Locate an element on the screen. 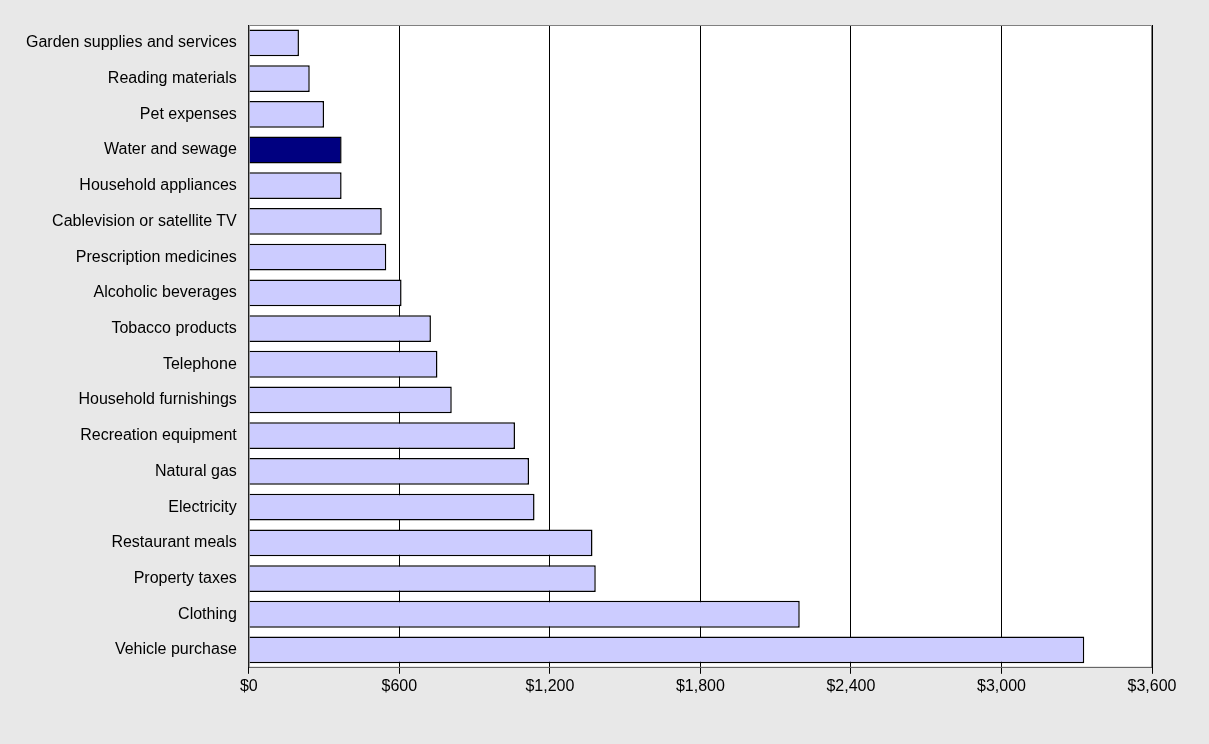  y-tick-label: Electricity is located at coordinates (202, 506).